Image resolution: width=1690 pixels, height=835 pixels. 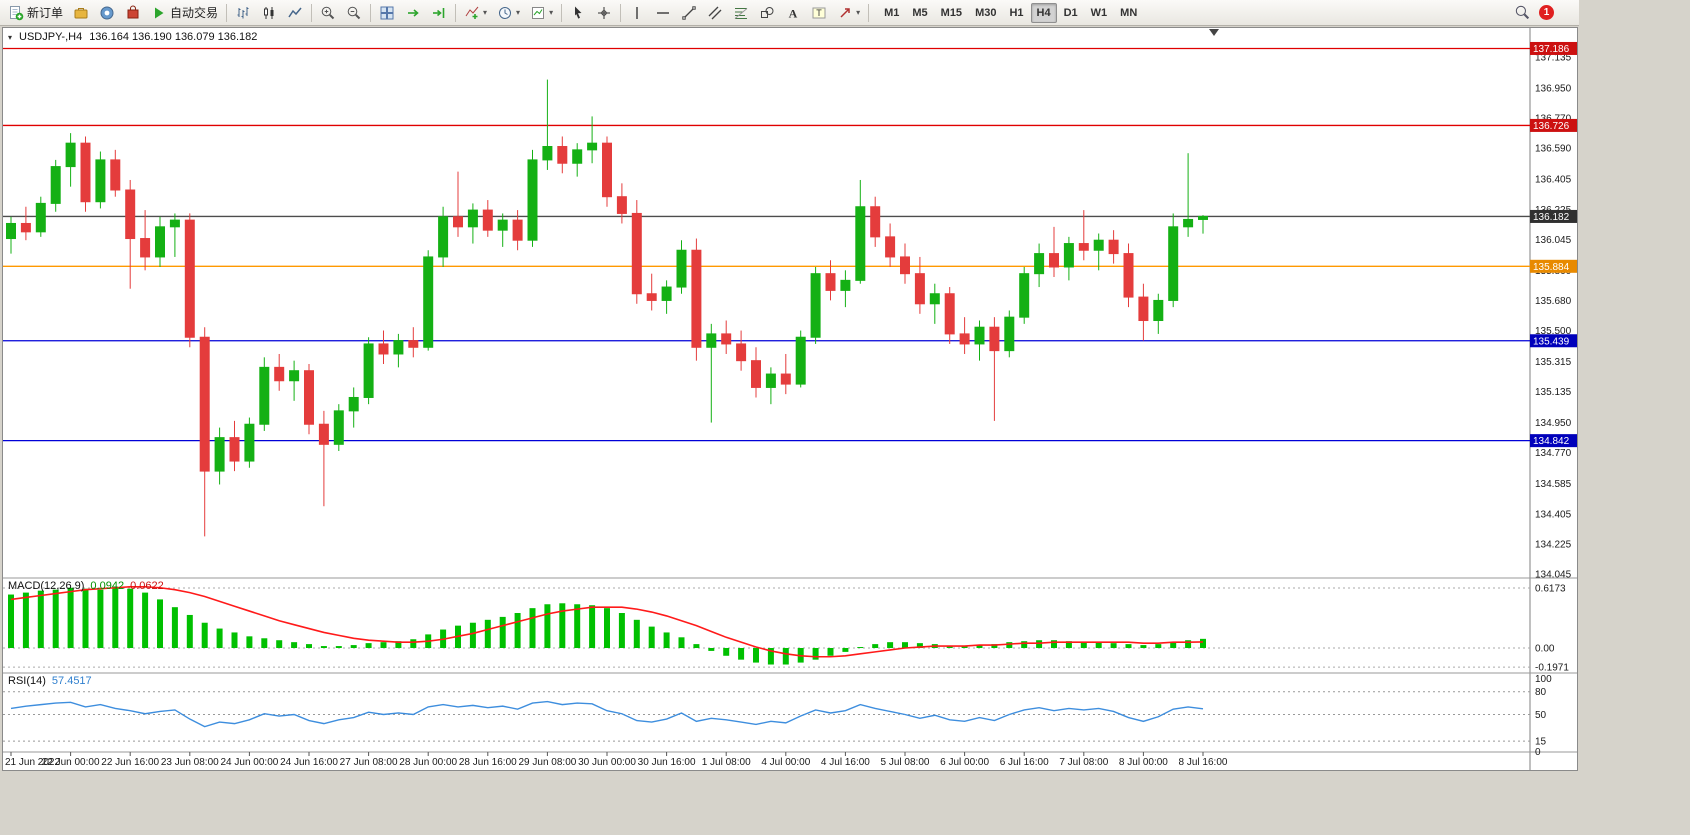 What do you see at coordinates (328, 13) in the screenshot?
I see `zoom-in-button` at bounding box center [328, 13].